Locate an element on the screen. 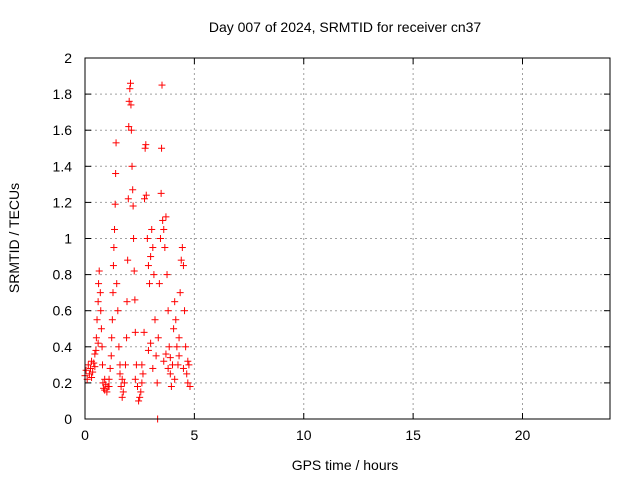  x-tick-label: 10 is located at coordinates (304, 435).